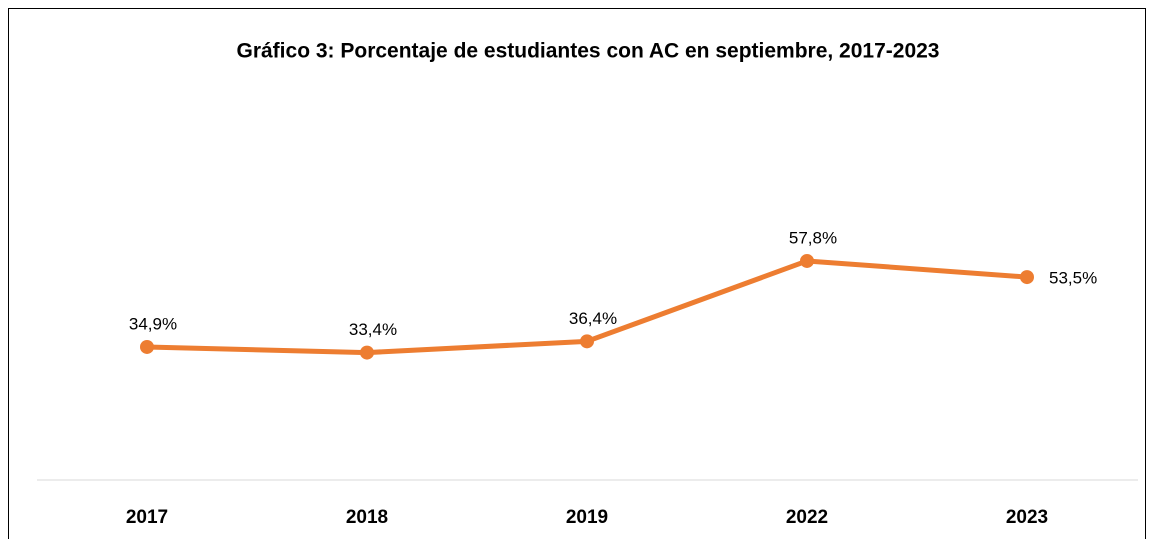 The width and height of the screenshot is (1154, 539). What do you see at coordinates (813, 237) in the screenshot?
I see `data-label: 57,8%` at bounding box center [813, 237].